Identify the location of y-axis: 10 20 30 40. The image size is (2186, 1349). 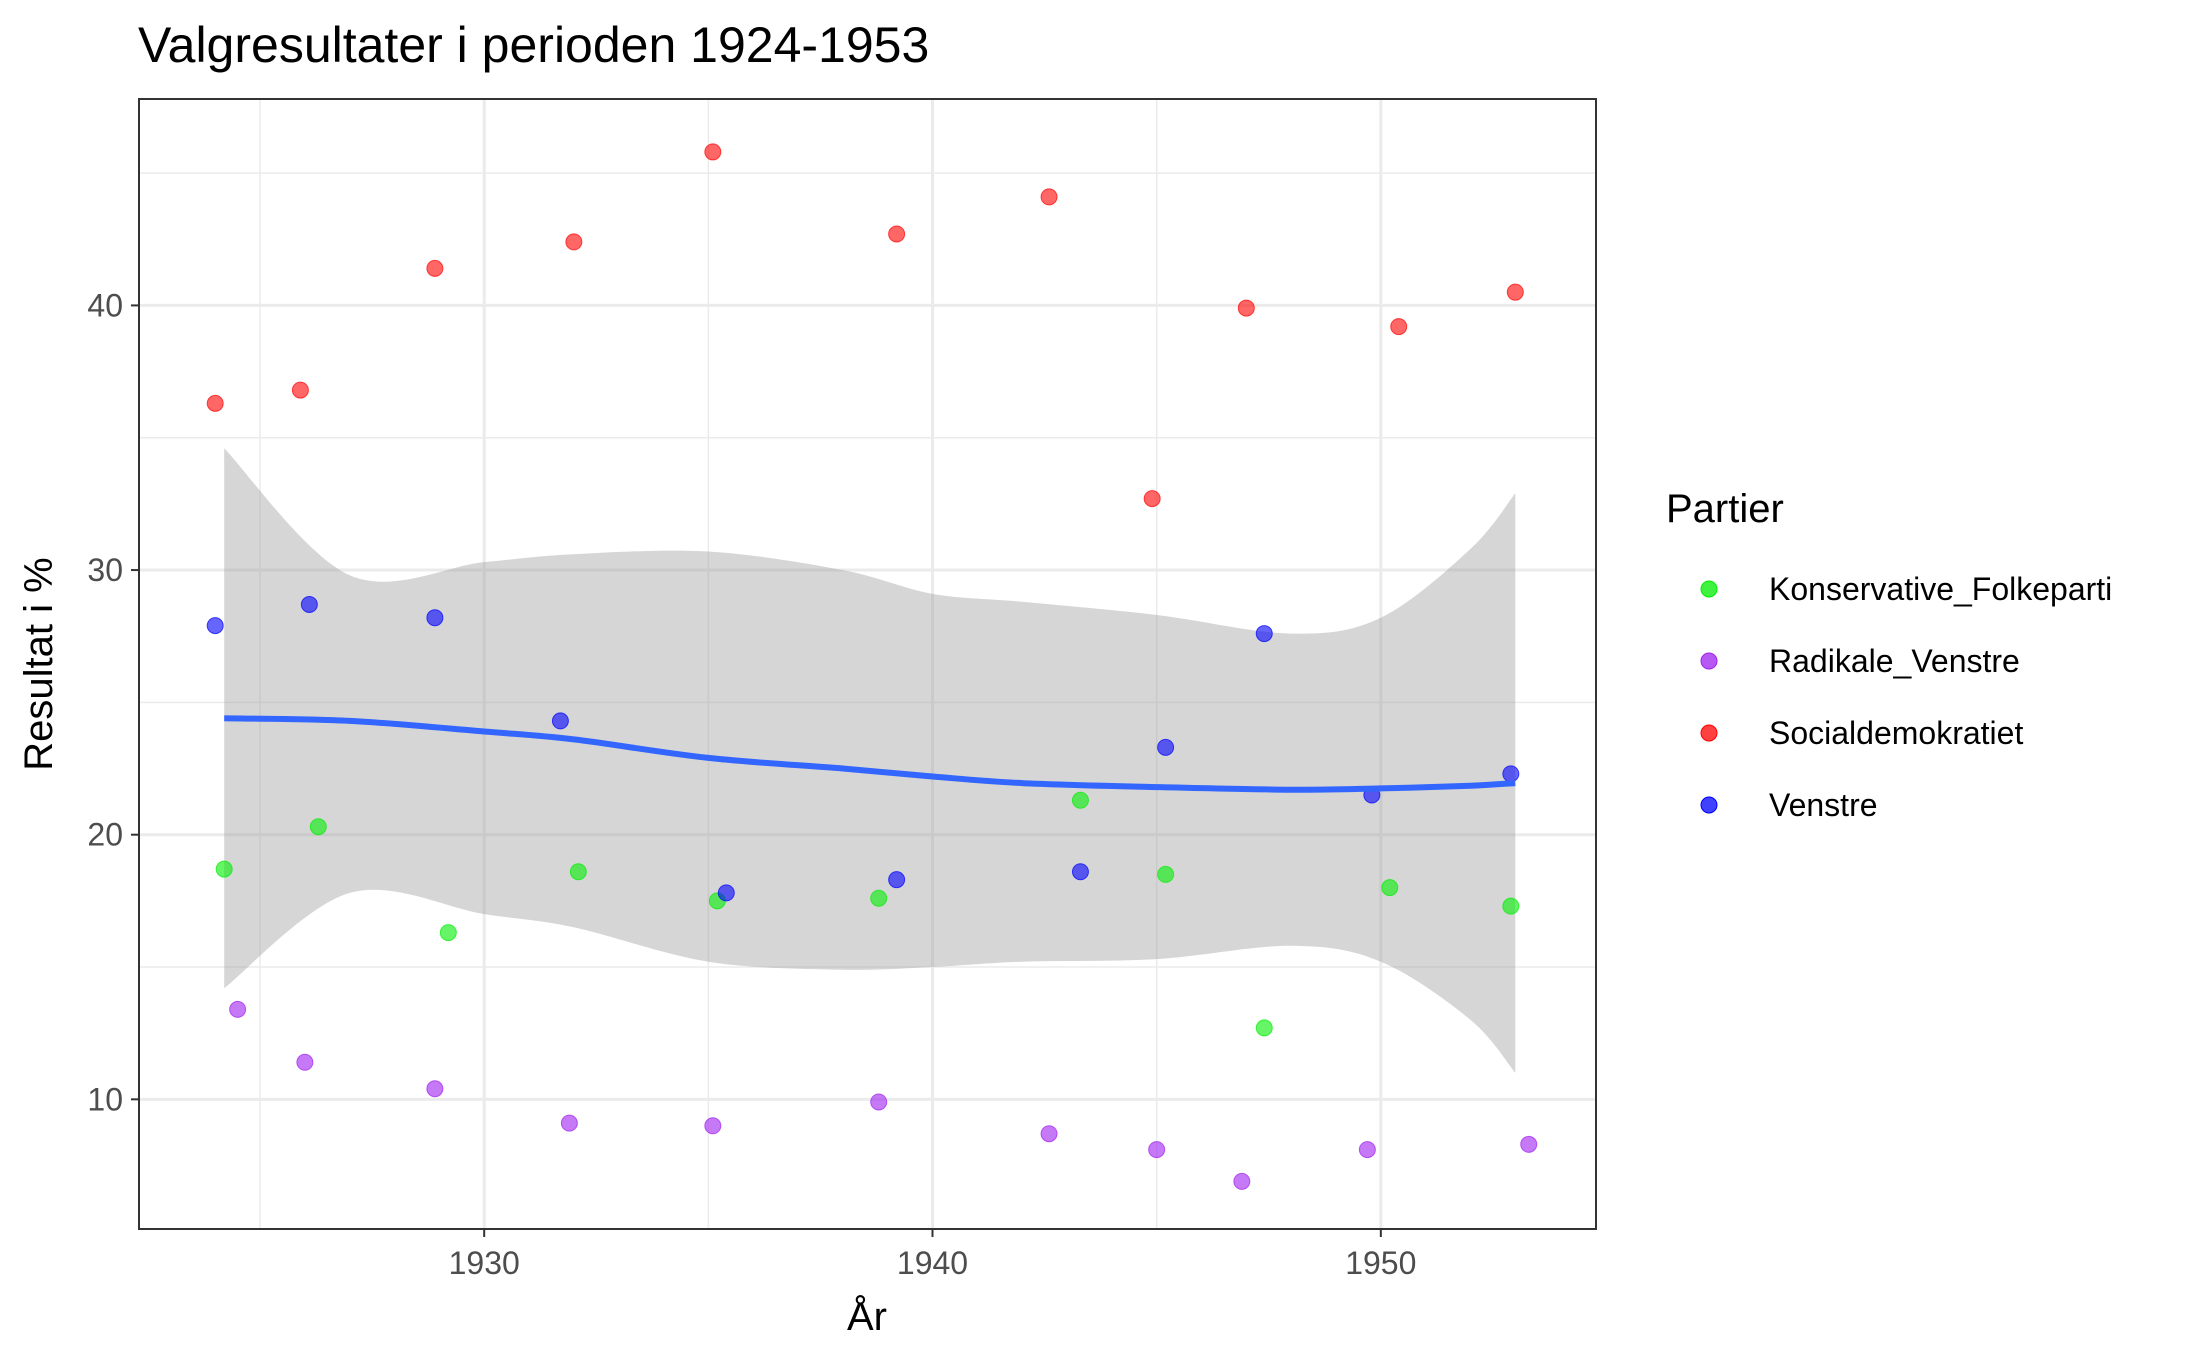
(113, 702).